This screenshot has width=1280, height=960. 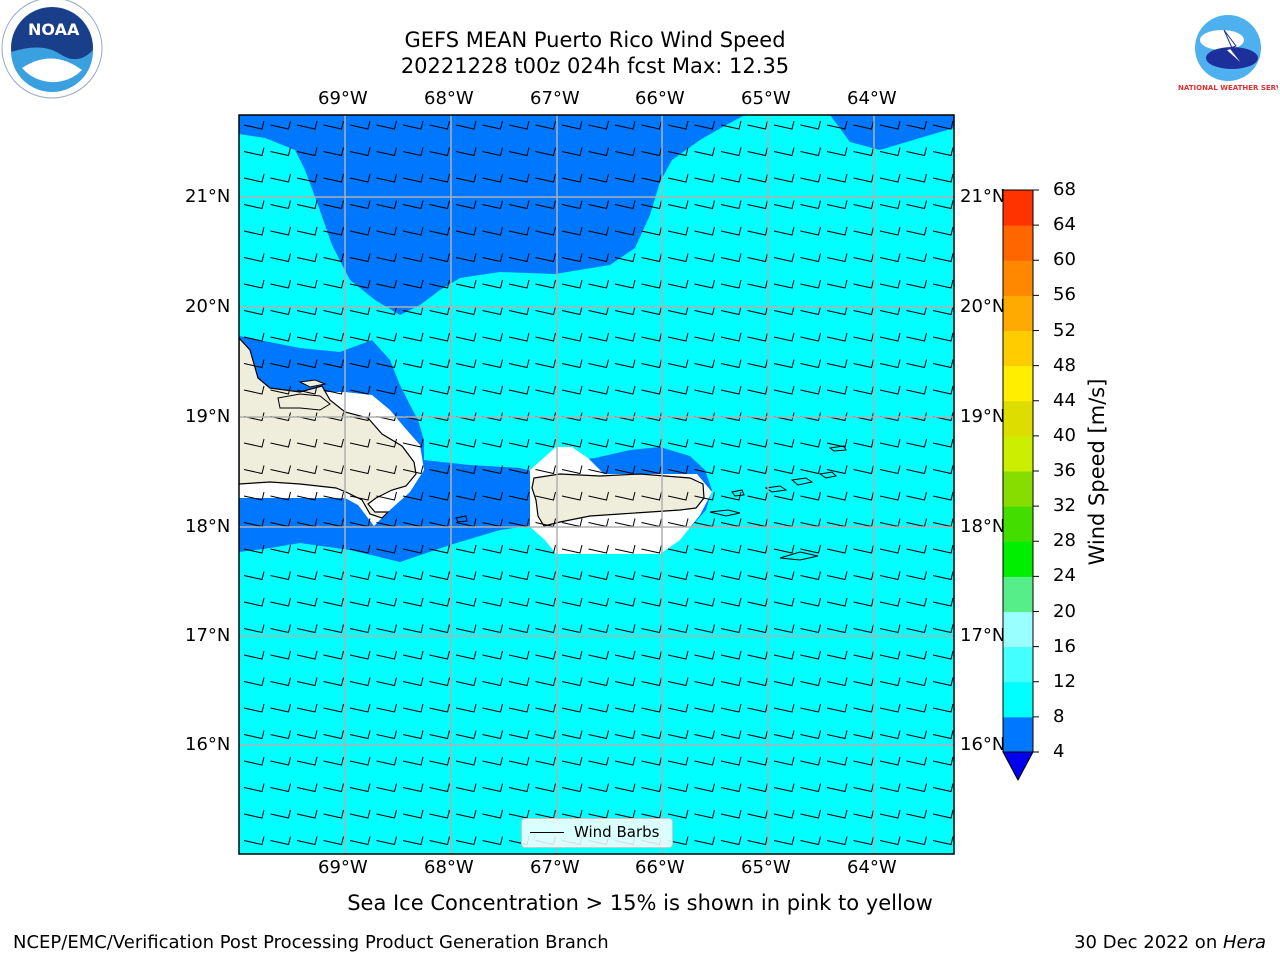 What do you see at coordinates (54, 29) in the screenshot?
I see `noaa-logo-text: NOAA` at bounding box center [54, 29].